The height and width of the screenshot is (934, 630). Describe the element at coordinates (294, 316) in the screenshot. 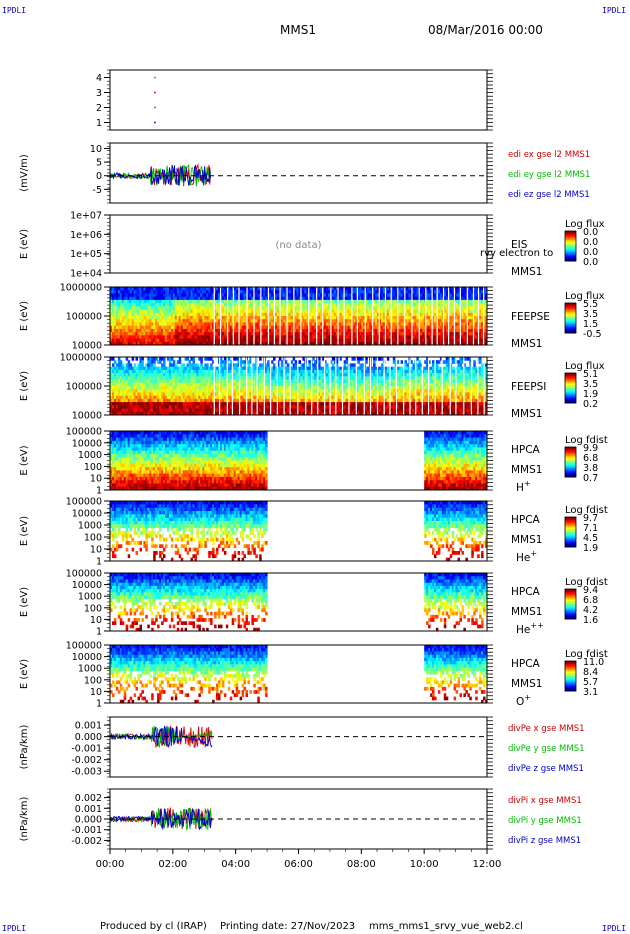

I see `feepse-gap` at that location.